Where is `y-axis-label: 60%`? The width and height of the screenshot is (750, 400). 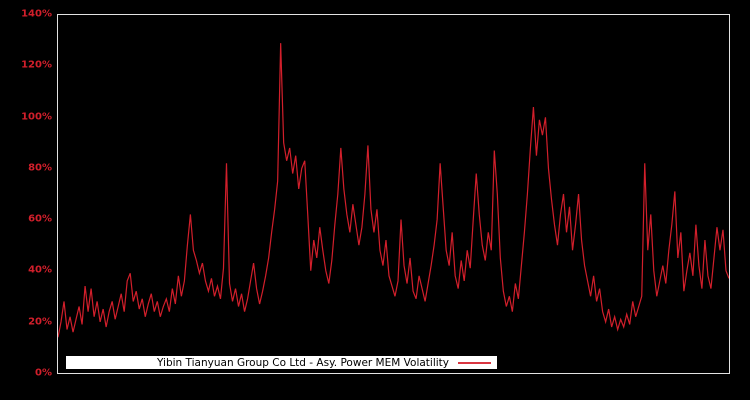 y-axis-label: 60% is located at coordinates (40, 219).